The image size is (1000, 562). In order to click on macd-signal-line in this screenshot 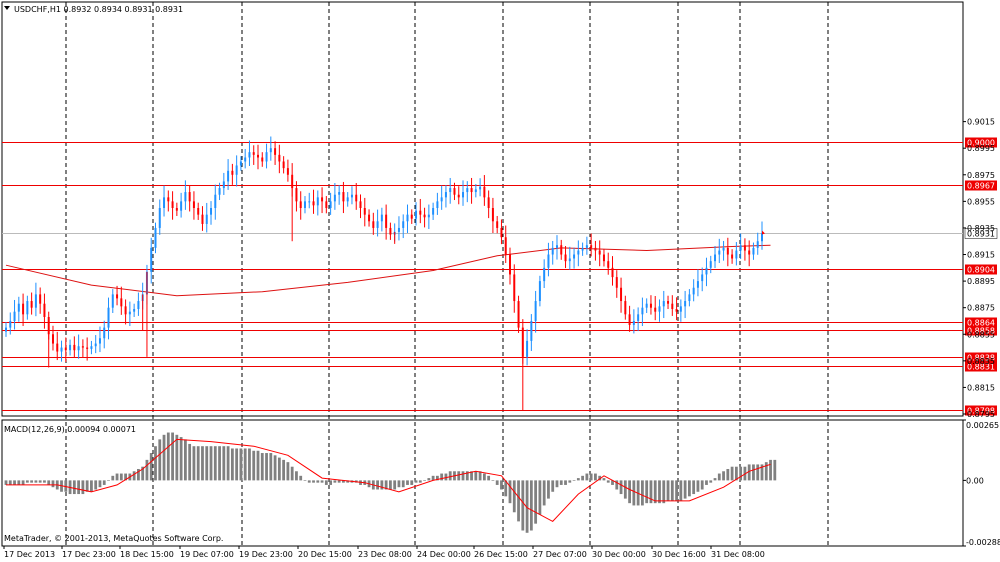, I will do `click(388, 480)`.